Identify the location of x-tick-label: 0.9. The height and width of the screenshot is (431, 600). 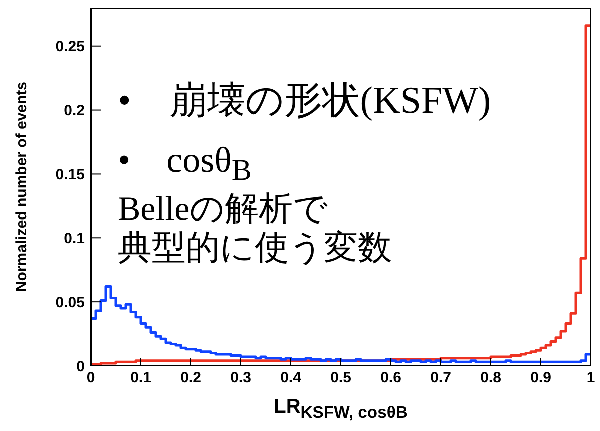
(541, 378).